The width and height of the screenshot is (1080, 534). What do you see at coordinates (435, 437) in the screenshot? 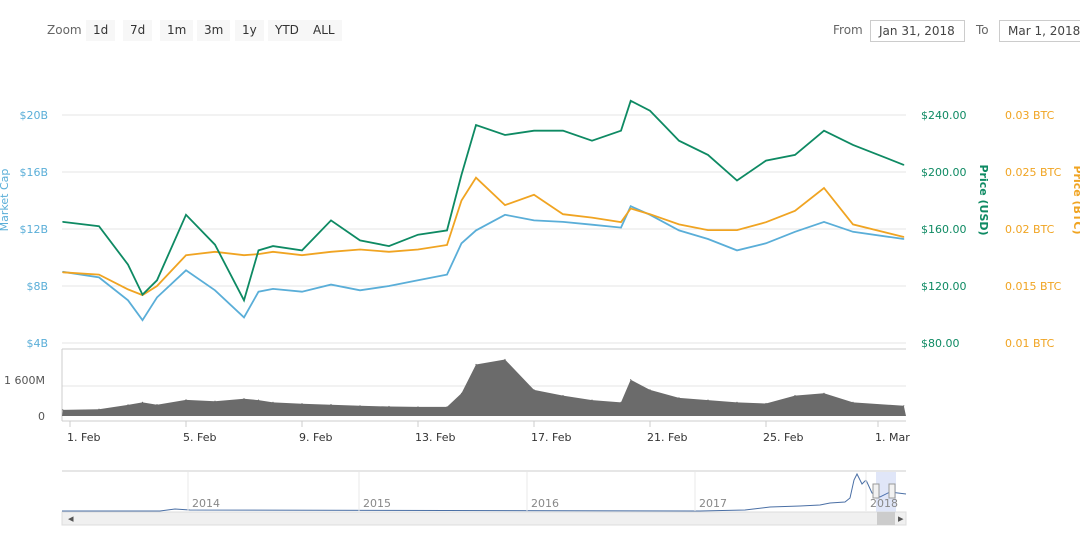
I see `x-tick-label: 13. Feb` at bounding box center [435, 437].